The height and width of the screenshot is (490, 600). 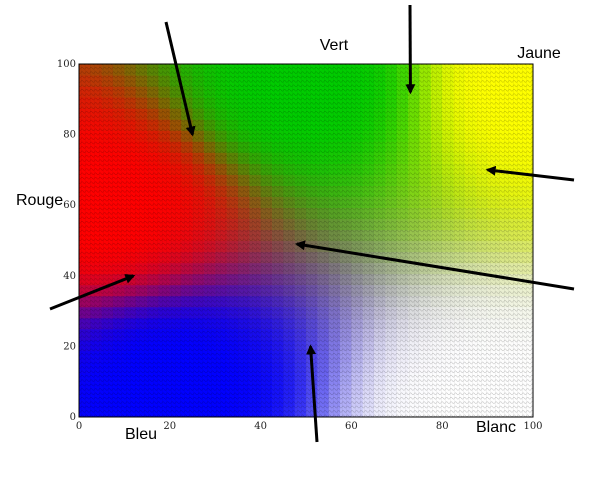 I want to click on y-tick-label: 0, so click(x=73, y=417).